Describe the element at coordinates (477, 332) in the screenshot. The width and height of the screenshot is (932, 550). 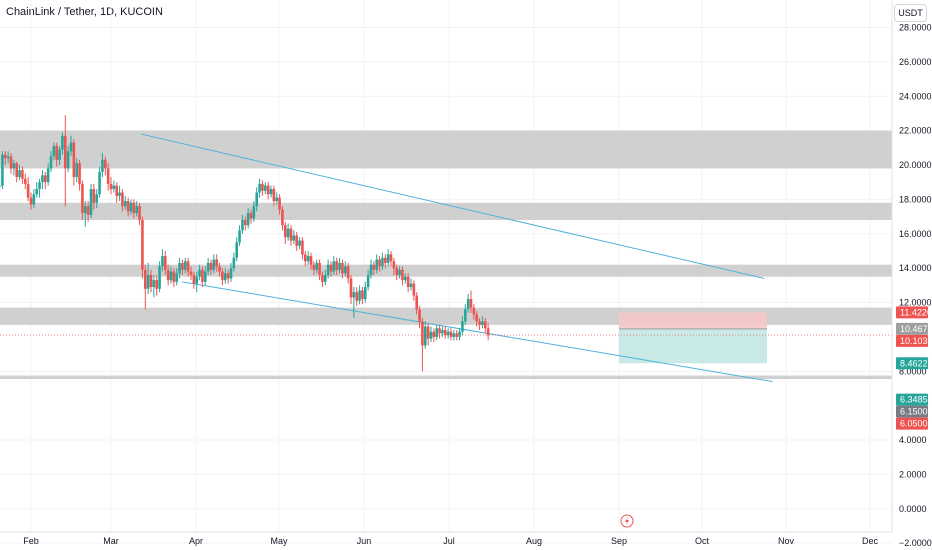
I see `channel-line-lower` at that location.